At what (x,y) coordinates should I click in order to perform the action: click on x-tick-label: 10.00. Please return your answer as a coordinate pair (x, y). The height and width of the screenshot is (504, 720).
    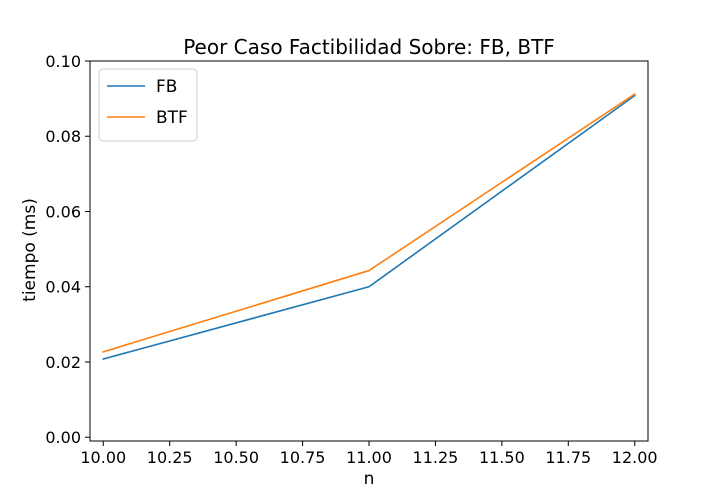
    Looking at the image, I should click on (103, 457).